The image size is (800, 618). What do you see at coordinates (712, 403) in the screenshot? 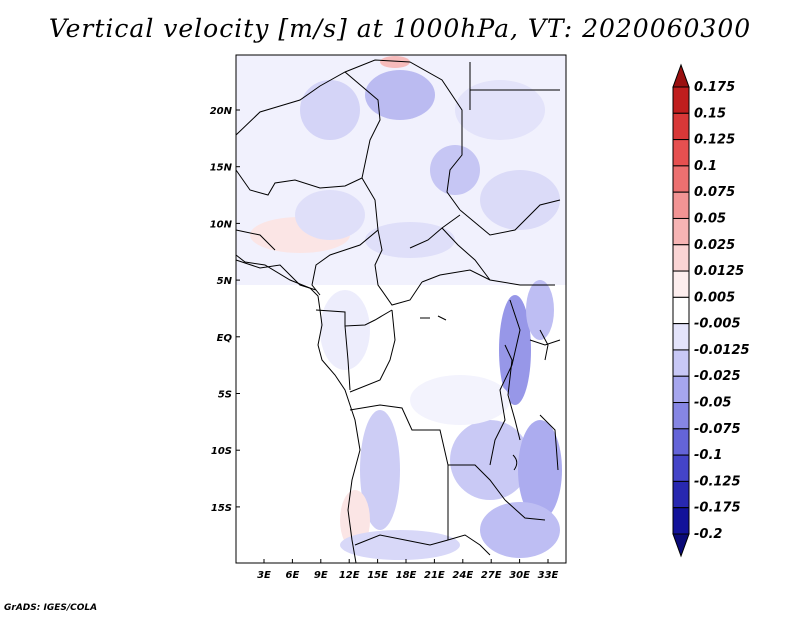
I see `colorbar-label: -0.05` at bounding box center [712, 403].